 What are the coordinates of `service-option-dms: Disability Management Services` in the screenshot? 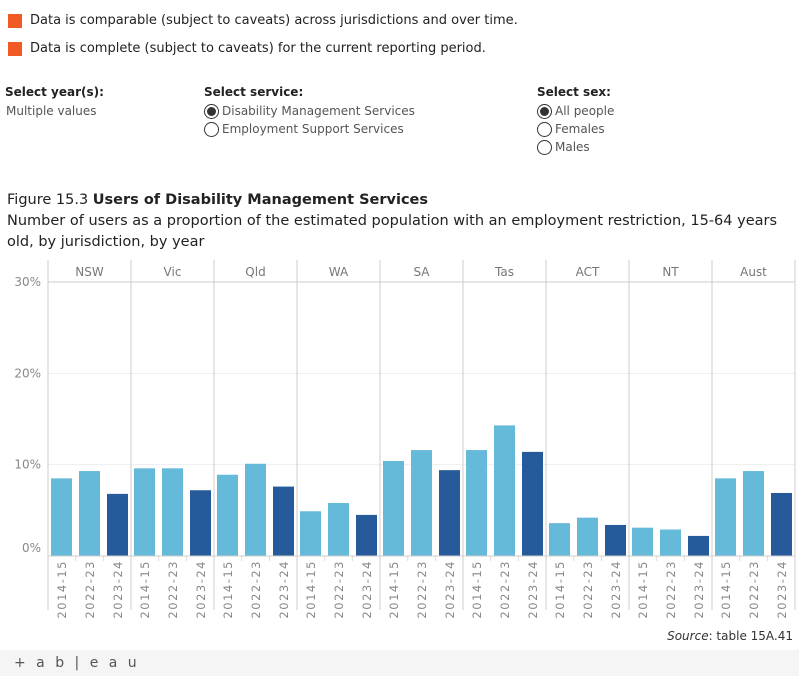 It's located at (309, 111).